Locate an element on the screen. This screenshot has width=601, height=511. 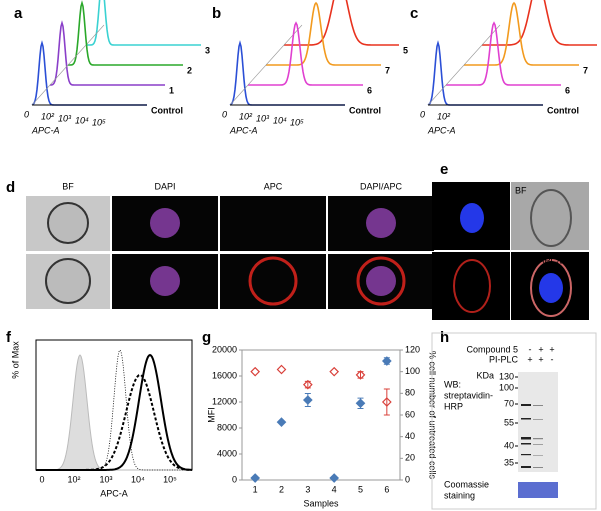
axis-label: % cell number of untreated cells is located at coordinates (433, 415).